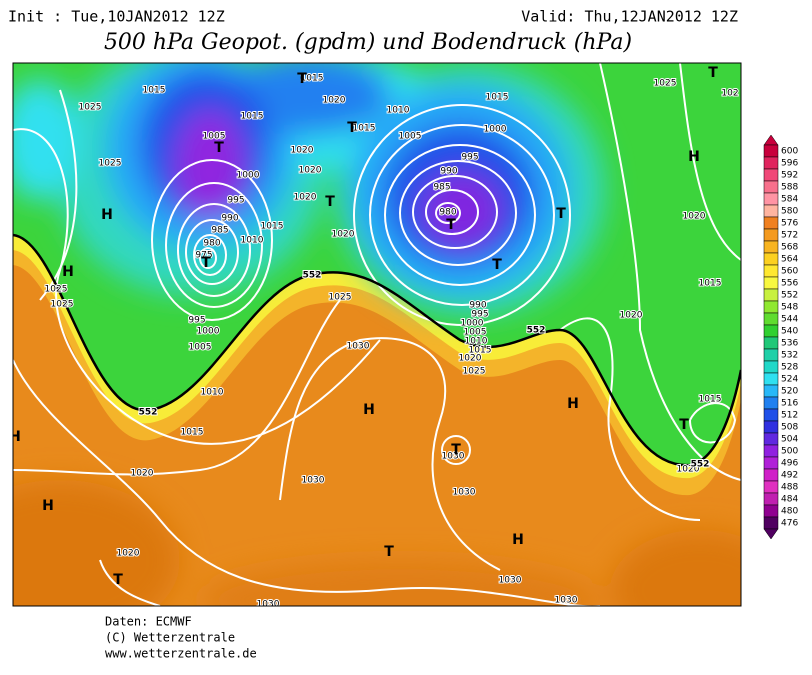 The width and height of the screenshot is (812, 675). What do you see at coordinates (789, 380) in the screenshot?
I see `legend-label: 524` at bounding box center [789, 380].